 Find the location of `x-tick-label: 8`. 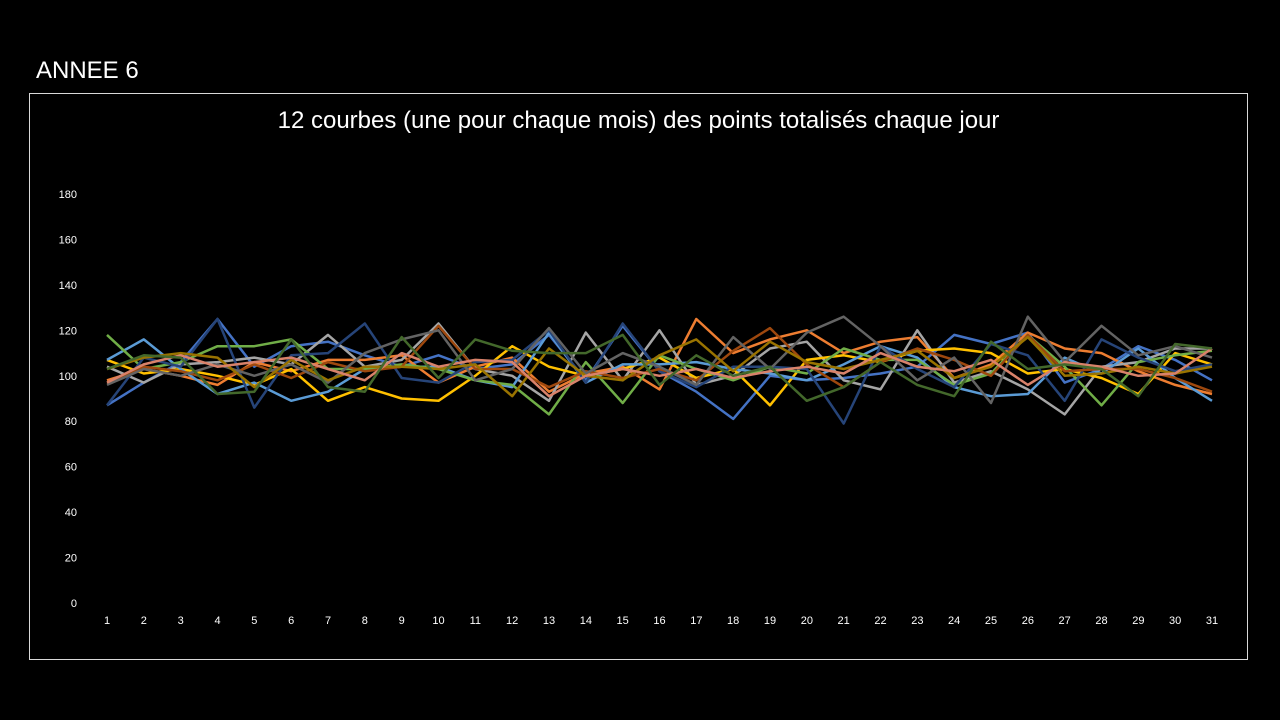

x-tick-label: 8 is located at coordinates (365, 621).